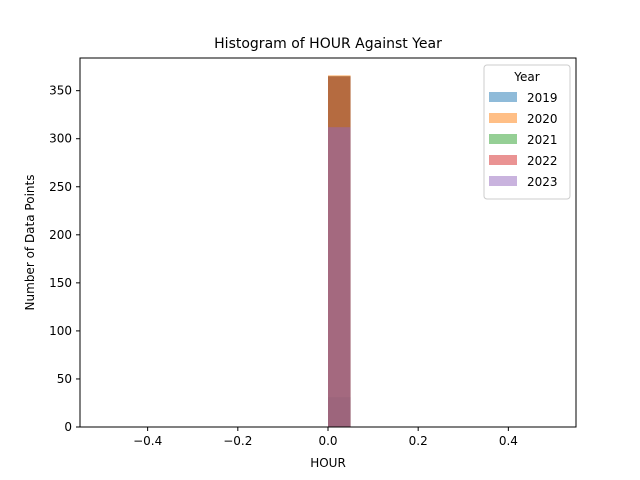 Image resolution: width=640 pixels, height=480 pixels. What do you see at coordinates (328, 44) in the screenshot?
I see `chart-title: Histogram of HOUR Against Year` at bounding box center [328, 44].